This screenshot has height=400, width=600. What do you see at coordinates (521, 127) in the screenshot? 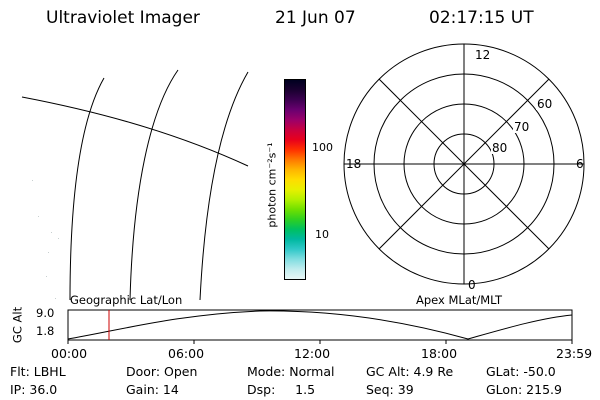
I see `lat-label-70: 70` at bounding box center [521, 127].